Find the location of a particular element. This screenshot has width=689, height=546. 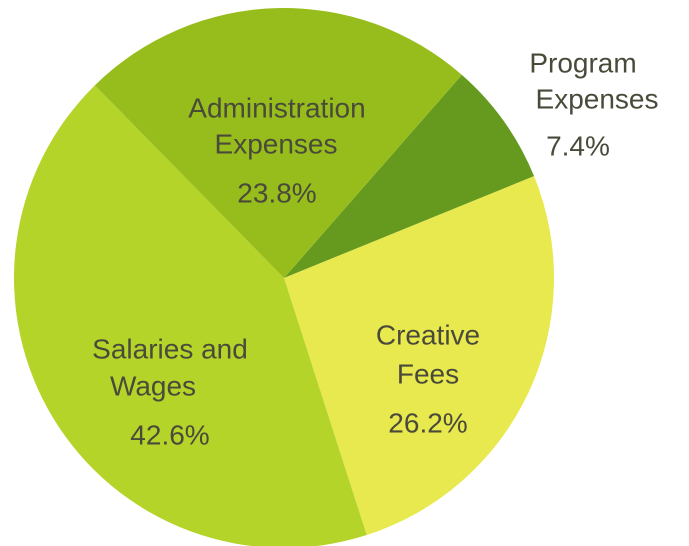

value-label: 7.4% is located at coordinates (578, 145).